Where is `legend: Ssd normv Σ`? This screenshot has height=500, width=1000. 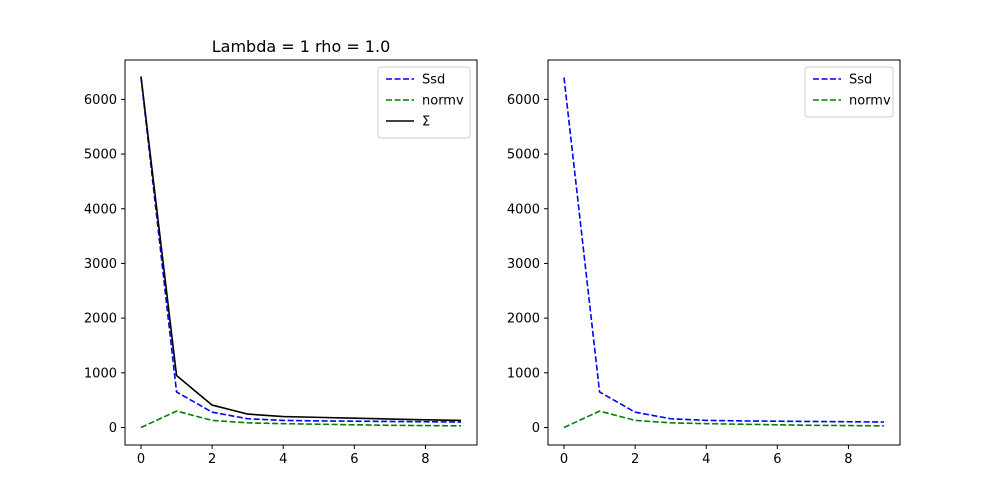 legend: Ssd normv Σ is located at coordinates (424, 102).